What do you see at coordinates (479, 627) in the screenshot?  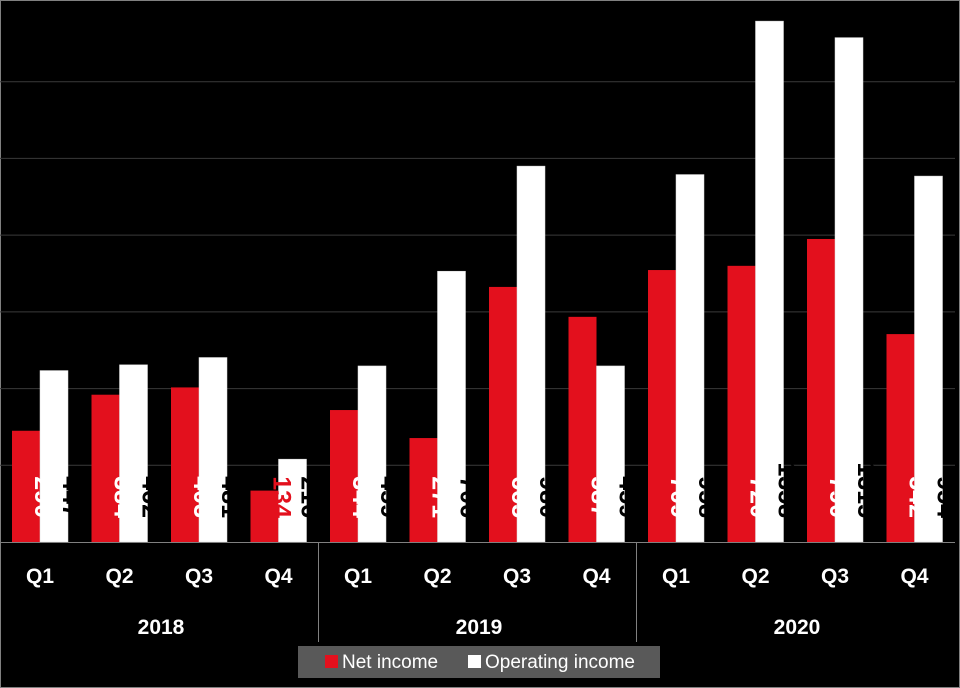 I see `group-tick-label: 2019` at bounding box center [479, 627].